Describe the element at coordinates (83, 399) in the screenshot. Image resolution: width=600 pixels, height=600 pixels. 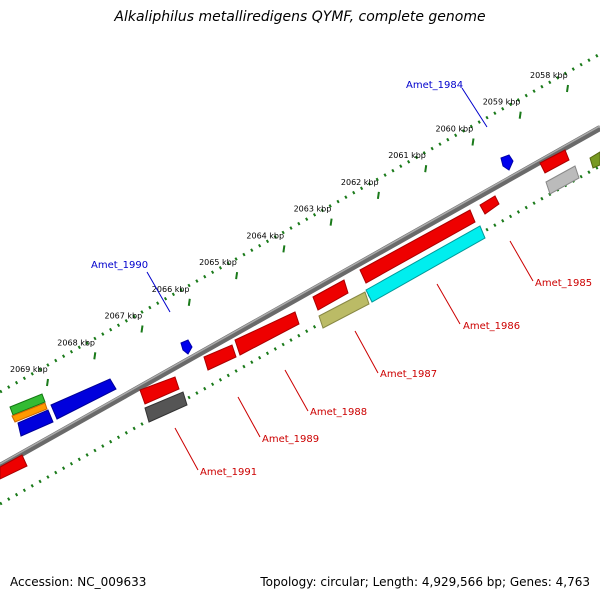
I see `gene-block-blue-large` at that location.